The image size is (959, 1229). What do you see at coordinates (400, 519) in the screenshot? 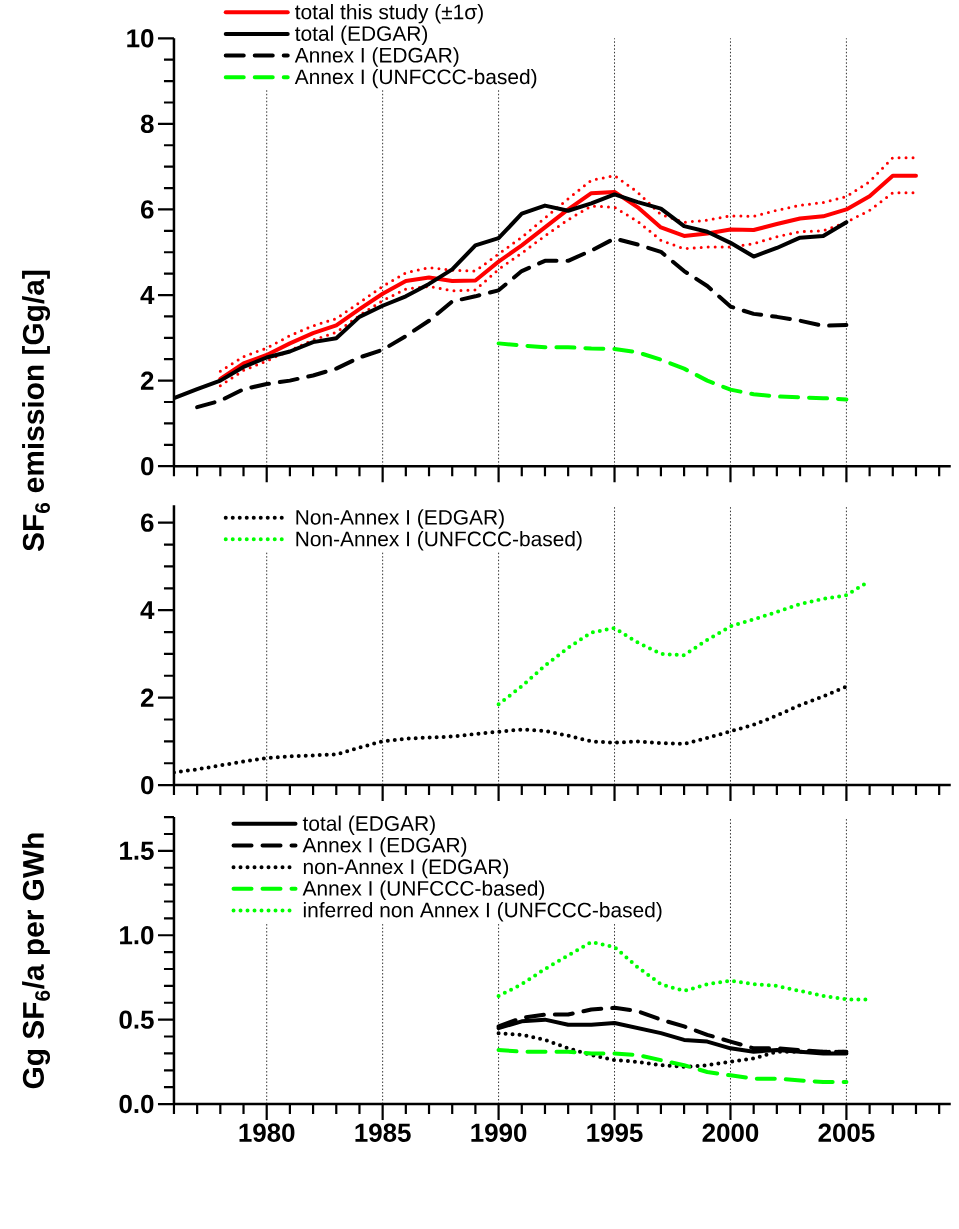
I see `legend-label: Non-Annex I (EDGAR)` at bounding box center [400, 519].